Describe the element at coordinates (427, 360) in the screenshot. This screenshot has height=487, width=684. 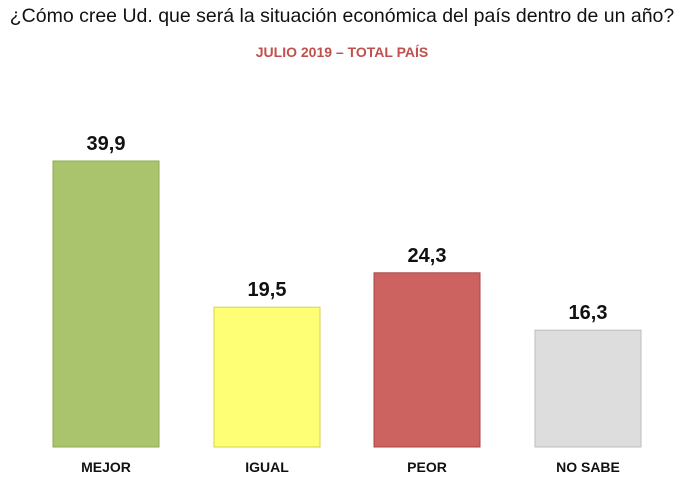
I see `bar-peor` at that location.